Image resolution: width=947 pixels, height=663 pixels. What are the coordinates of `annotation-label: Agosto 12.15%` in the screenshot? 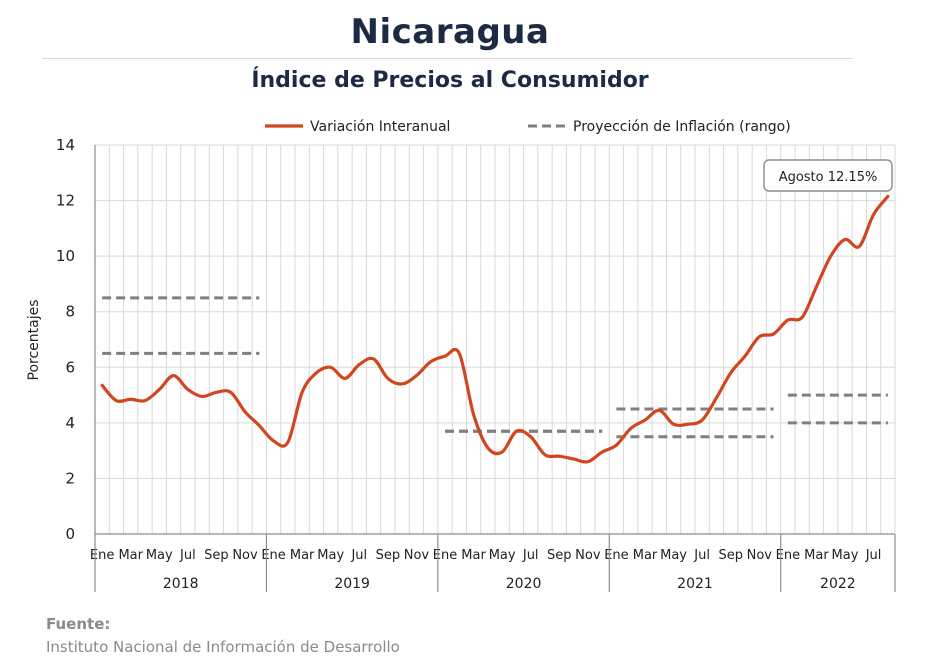 It's located at (828, 177).